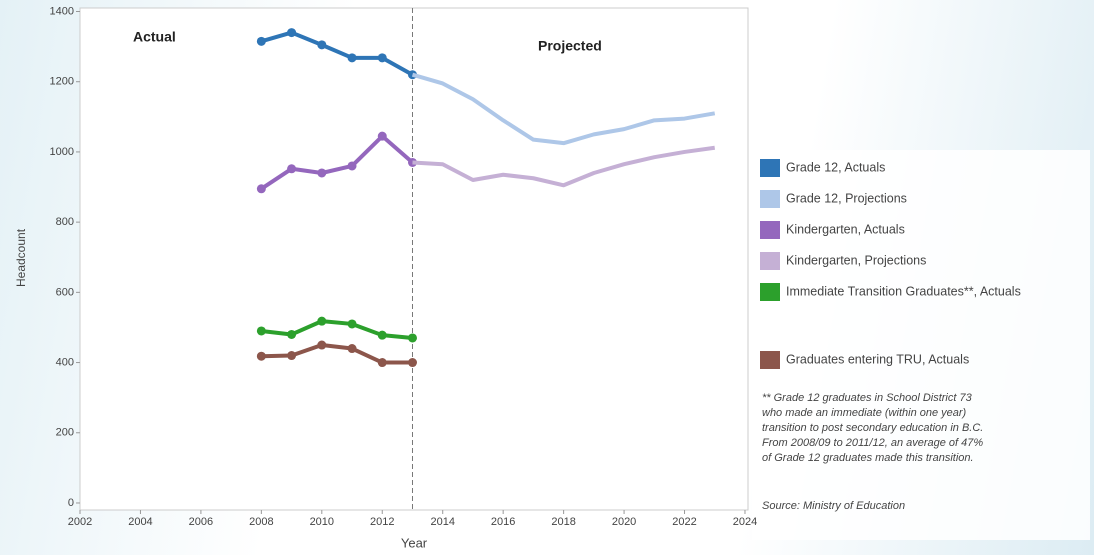 The width and height of the screenshot is (1094, 555). What do you see at coordinates (140, 522) in the screenshot?
I see `x-tick-label: 2004` at bounding box center [140, 522].